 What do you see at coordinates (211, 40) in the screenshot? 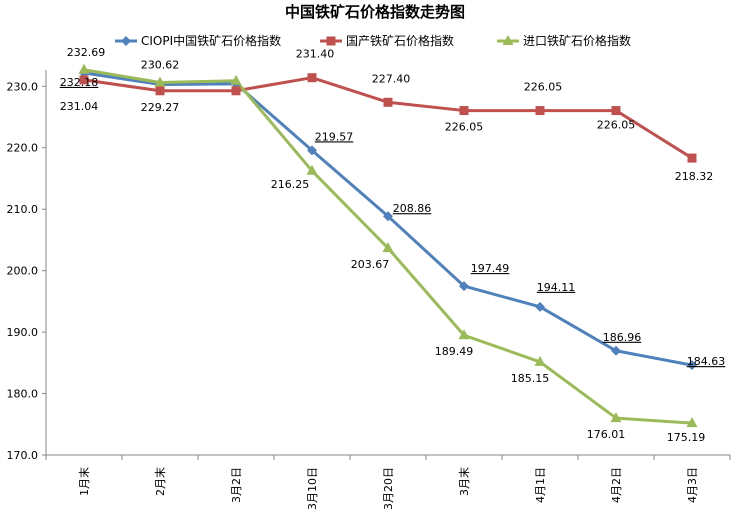
I see `legend-label: CIOPI中国铁矿石价格指数` at bounding box center [211, 40].